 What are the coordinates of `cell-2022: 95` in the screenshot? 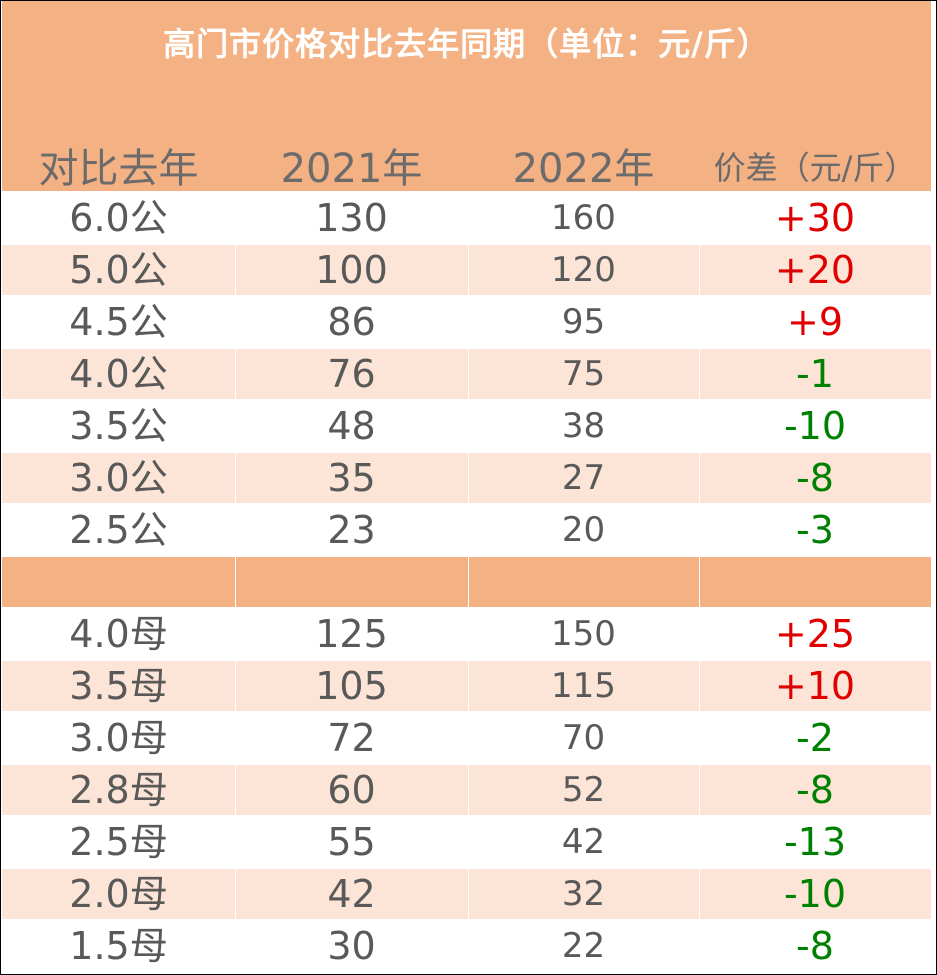 It's located at (583, 322).